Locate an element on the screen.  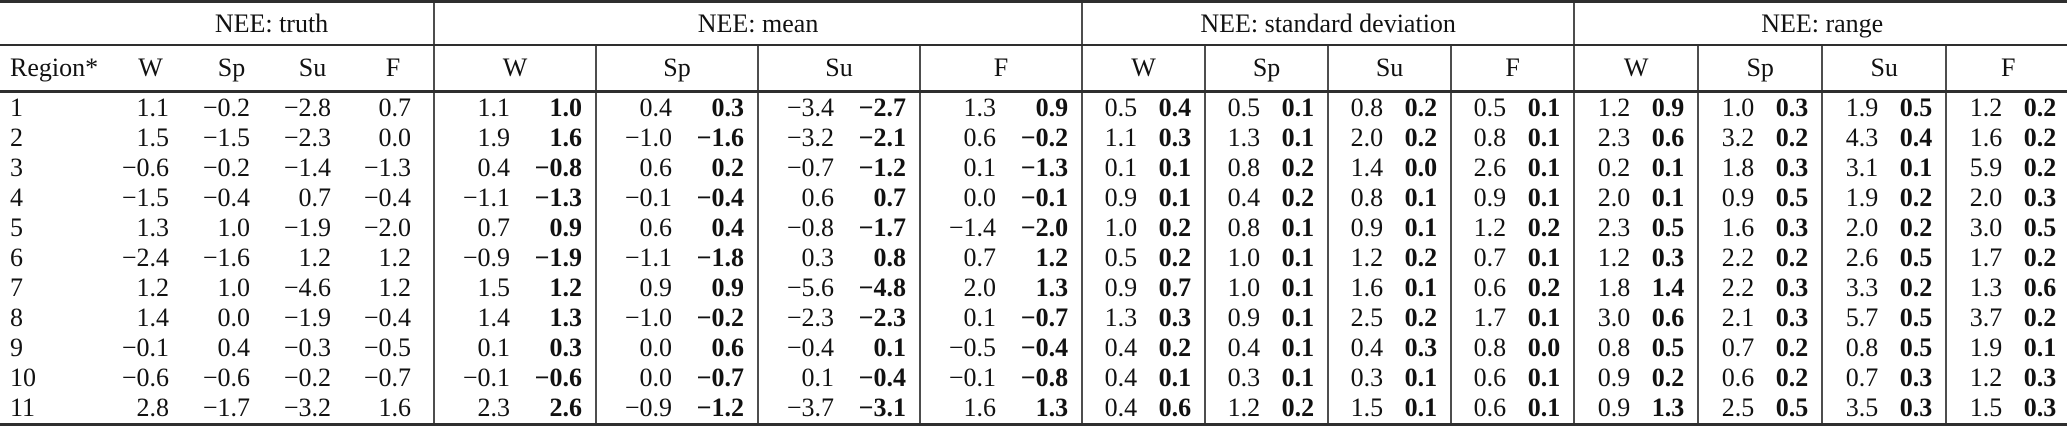
range-f-cell-plain: 1.5 is located at coordinates (1980, 409).